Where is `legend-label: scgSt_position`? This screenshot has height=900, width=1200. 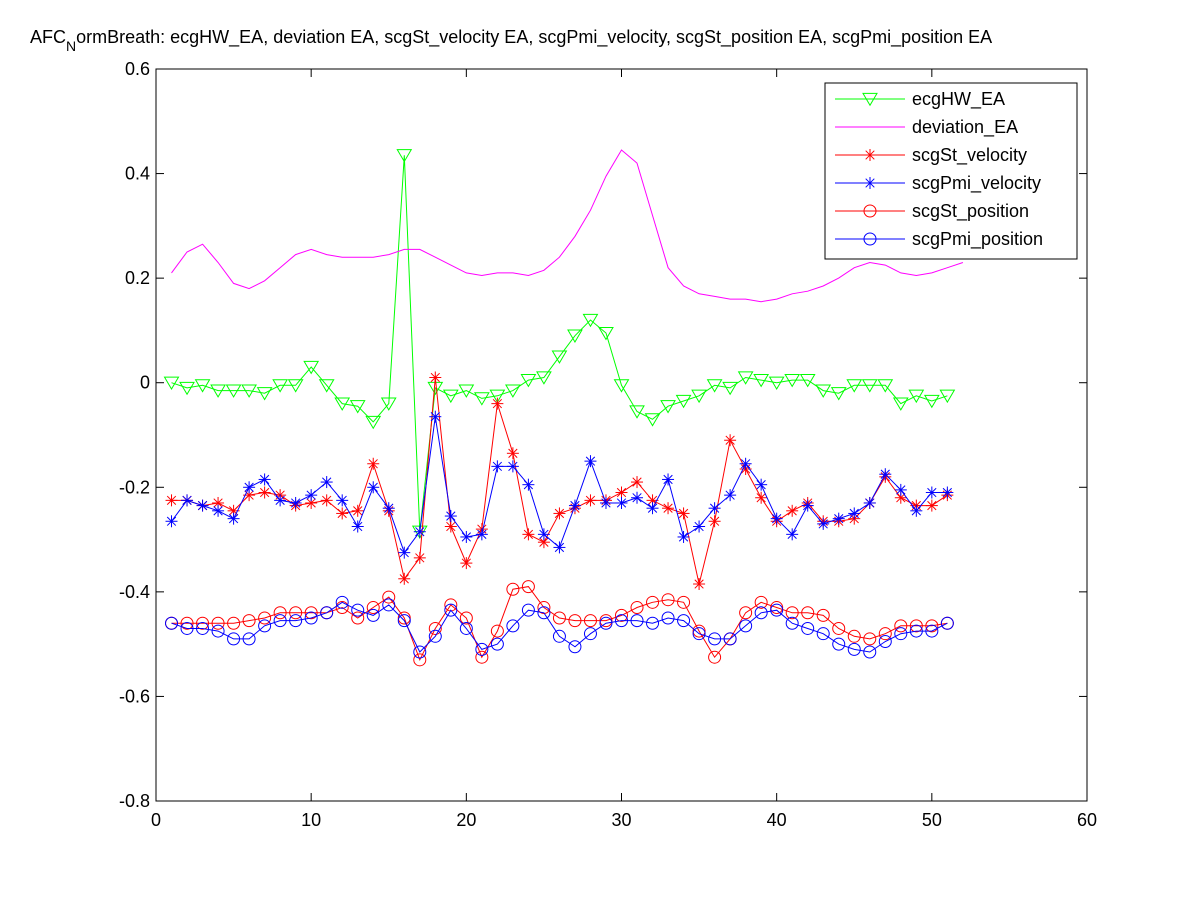
legend-label: scgSt_position is located at coordinates (970, 211).